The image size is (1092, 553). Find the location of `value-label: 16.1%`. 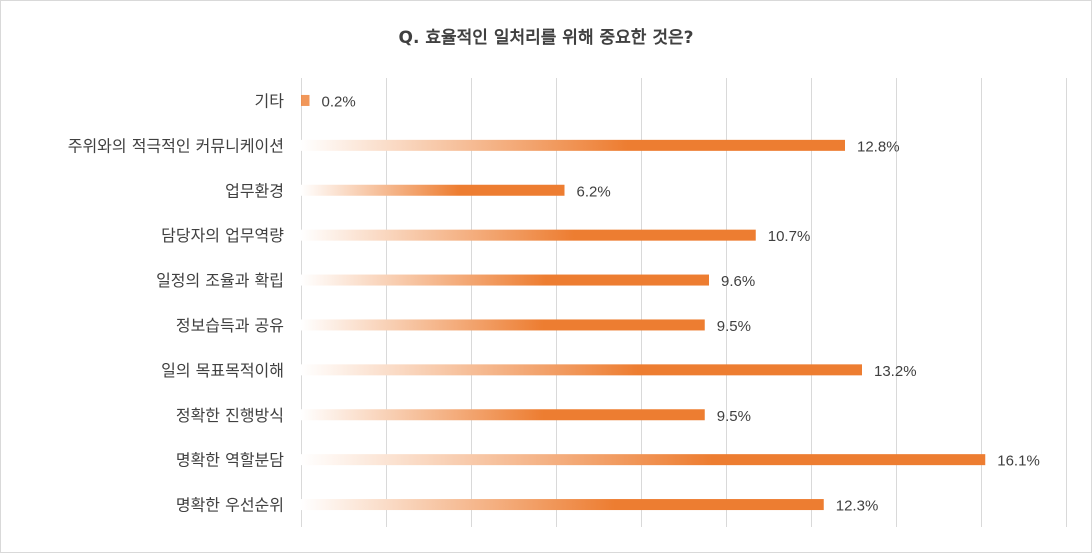

value-label: 16.1% is located at coordinates (1018, 461).